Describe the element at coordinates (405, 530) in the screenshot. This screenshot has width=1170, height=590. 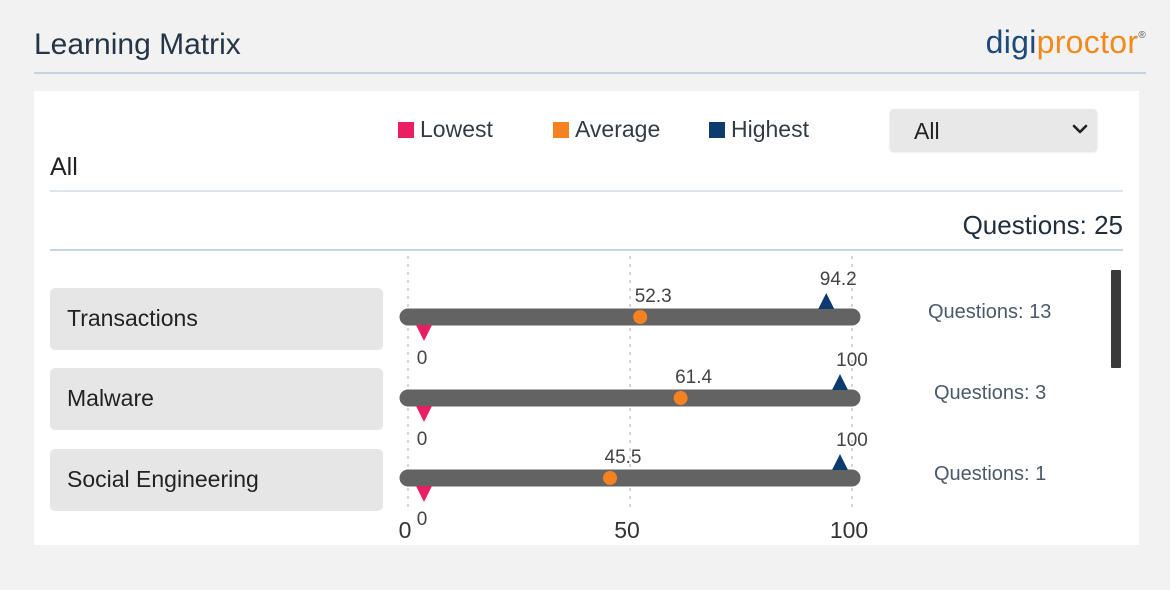
I see `axis-tick-label: 0` at that location.